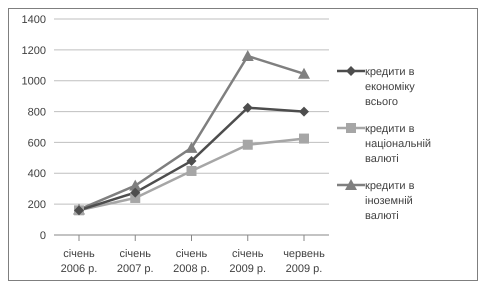 The width and height of the screenshot is (482, 289). I want to click on y-tick-label: 800, so click(37, 112).